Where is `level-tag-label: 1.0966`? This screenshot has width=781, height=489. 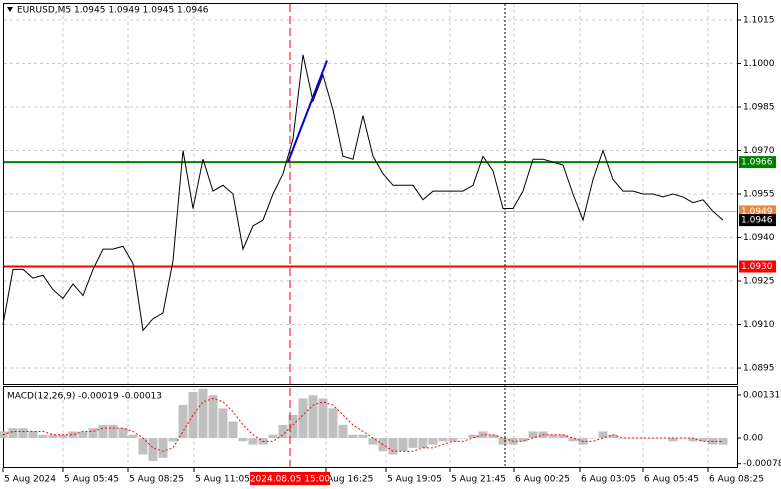 level-tag-label: 1.0966 is located at coordinates (757, 163).